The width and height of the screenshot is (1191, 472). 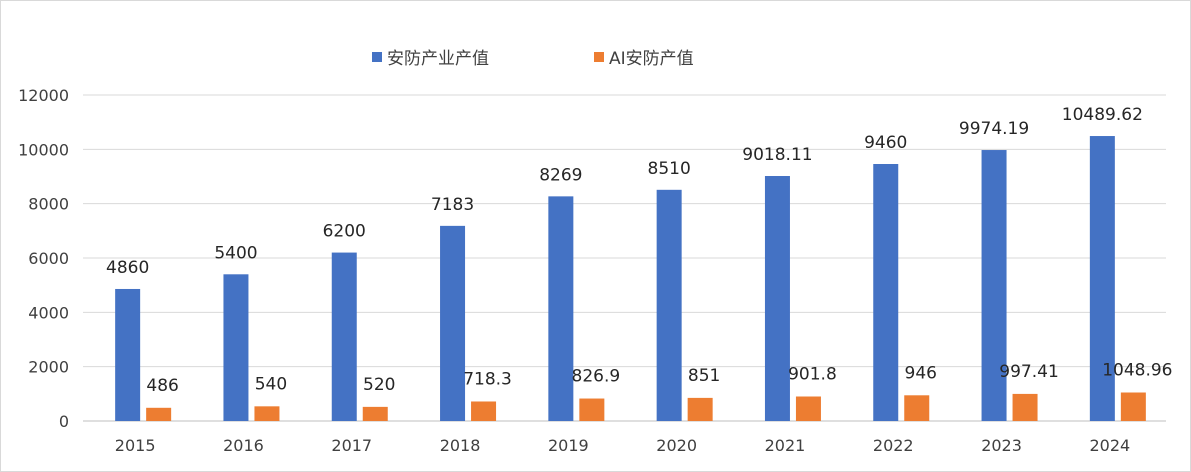 I want to click on y-axis-ticks: 0 2000 4000 6000 8000 10000 12000, so click(x=43, y=258).